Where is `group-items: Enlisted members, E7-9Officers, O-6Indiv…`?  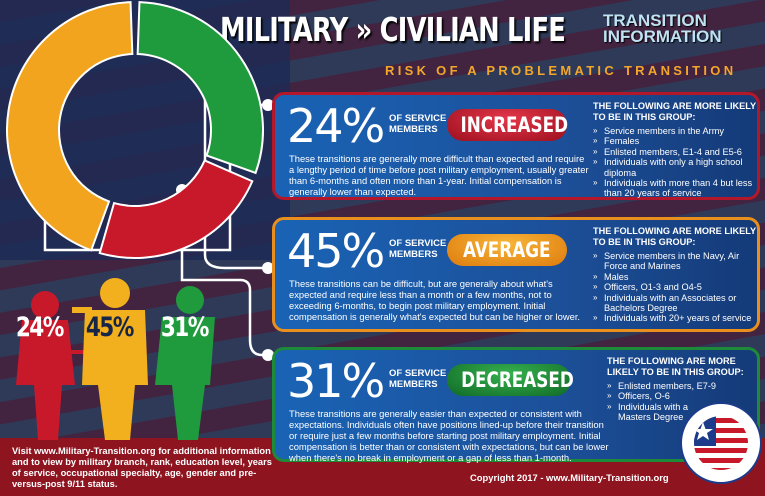 group-items: Enlisted members, E7-9Officers, O-6Indiv… is located at coordinates (662, 402).